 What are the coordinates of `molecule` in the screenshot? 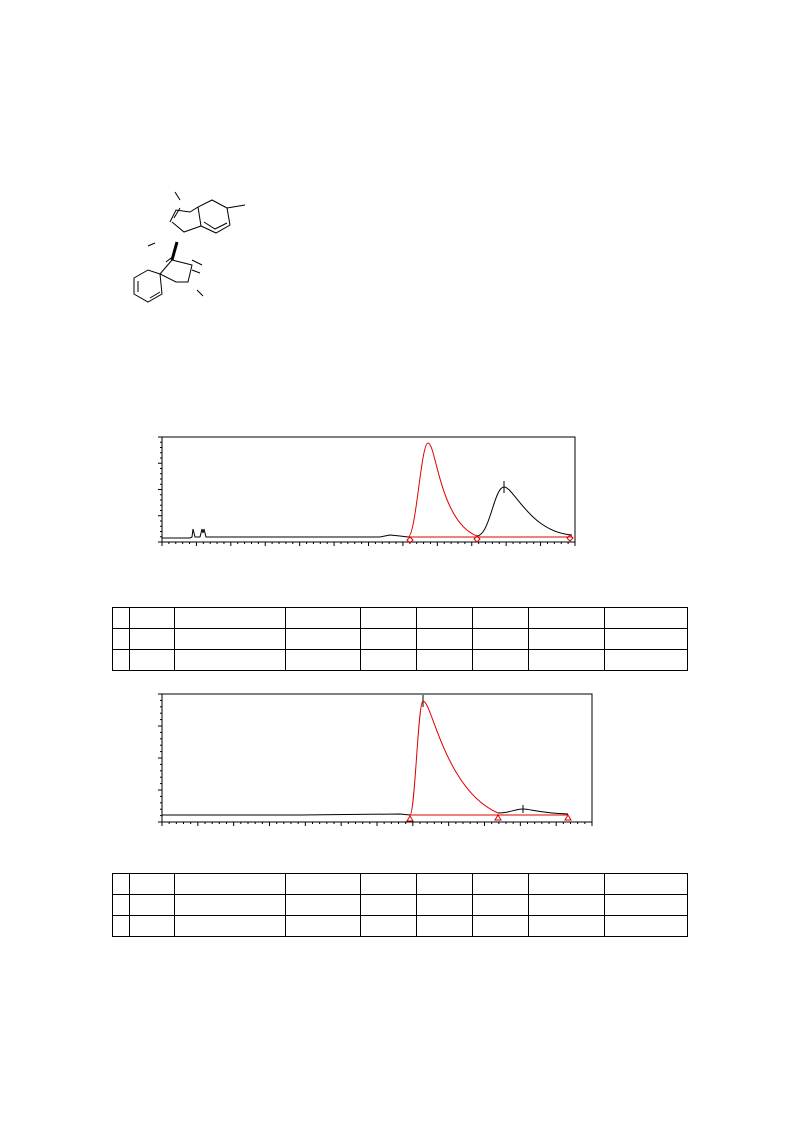 It's located at (189, 247).